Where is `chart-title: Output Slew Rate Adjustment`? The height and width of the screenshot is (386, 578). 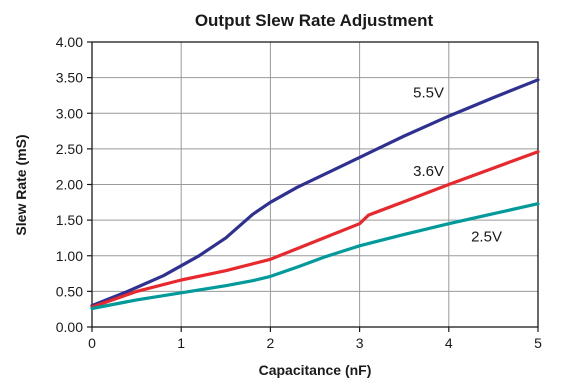 chart-title: Output Slew Rate Adjustment is located at coordinates (314, 20).